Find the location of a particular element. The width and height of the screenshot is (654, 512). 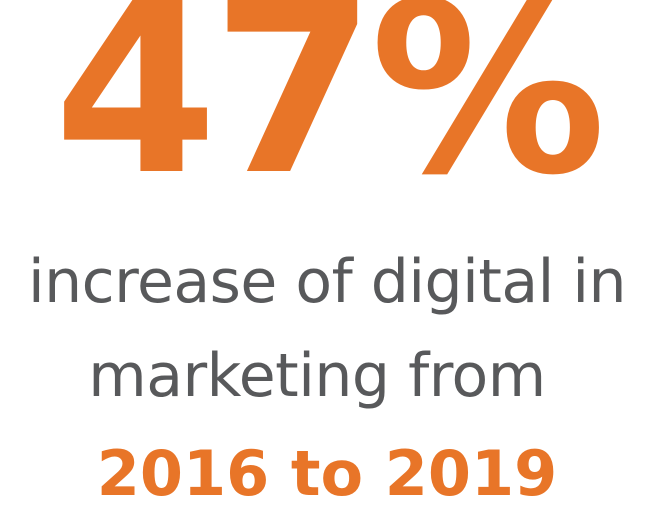

stat-date-range: 2016 to 2019 is located at coordinates (327, 473).